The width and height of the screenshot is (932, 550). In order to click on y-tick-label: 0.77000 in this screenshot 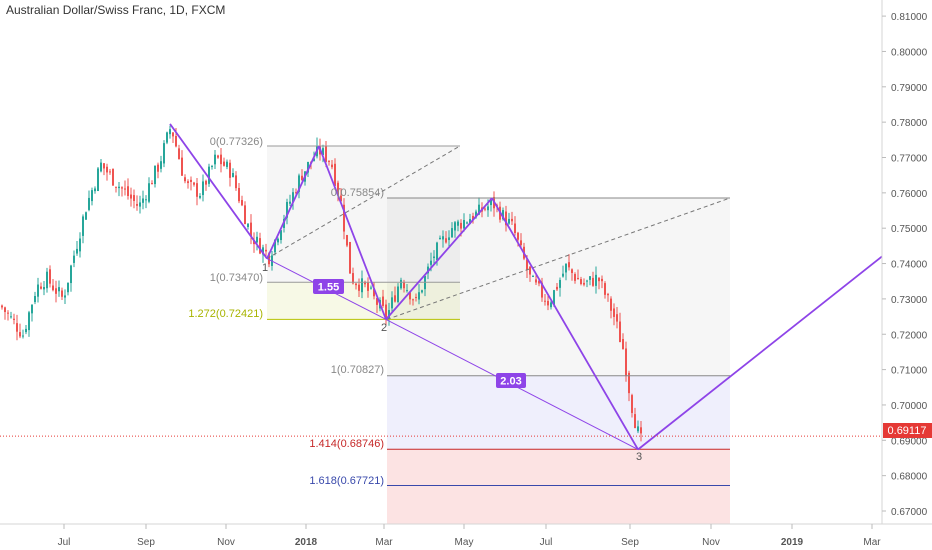, I will do `click(909, 159)`.